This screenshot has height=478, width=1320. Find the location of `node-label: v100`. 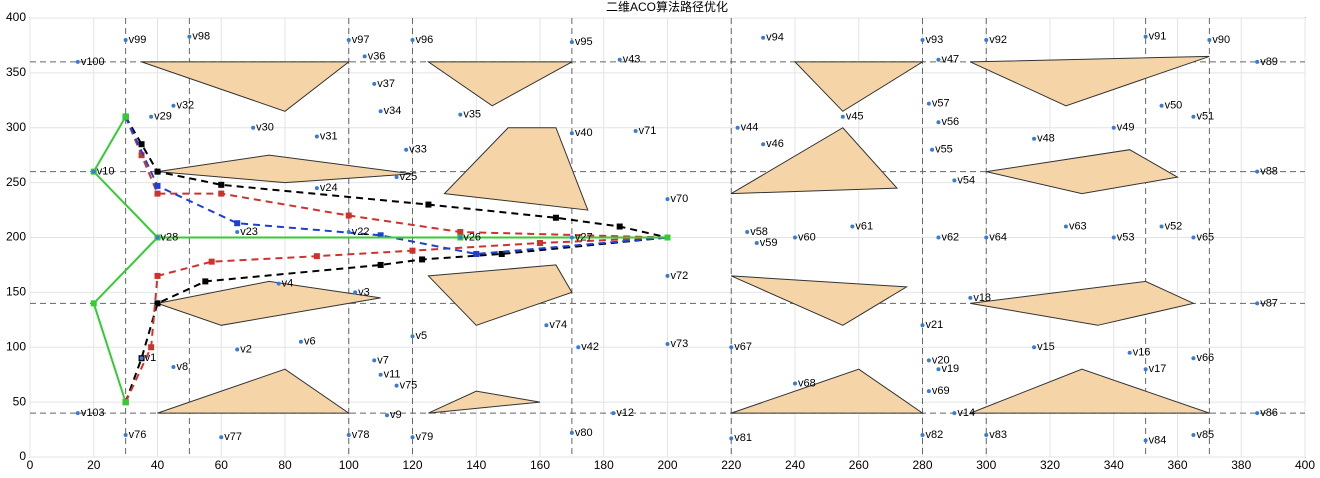

node-label: v100 is located at coordinates (93, 62).